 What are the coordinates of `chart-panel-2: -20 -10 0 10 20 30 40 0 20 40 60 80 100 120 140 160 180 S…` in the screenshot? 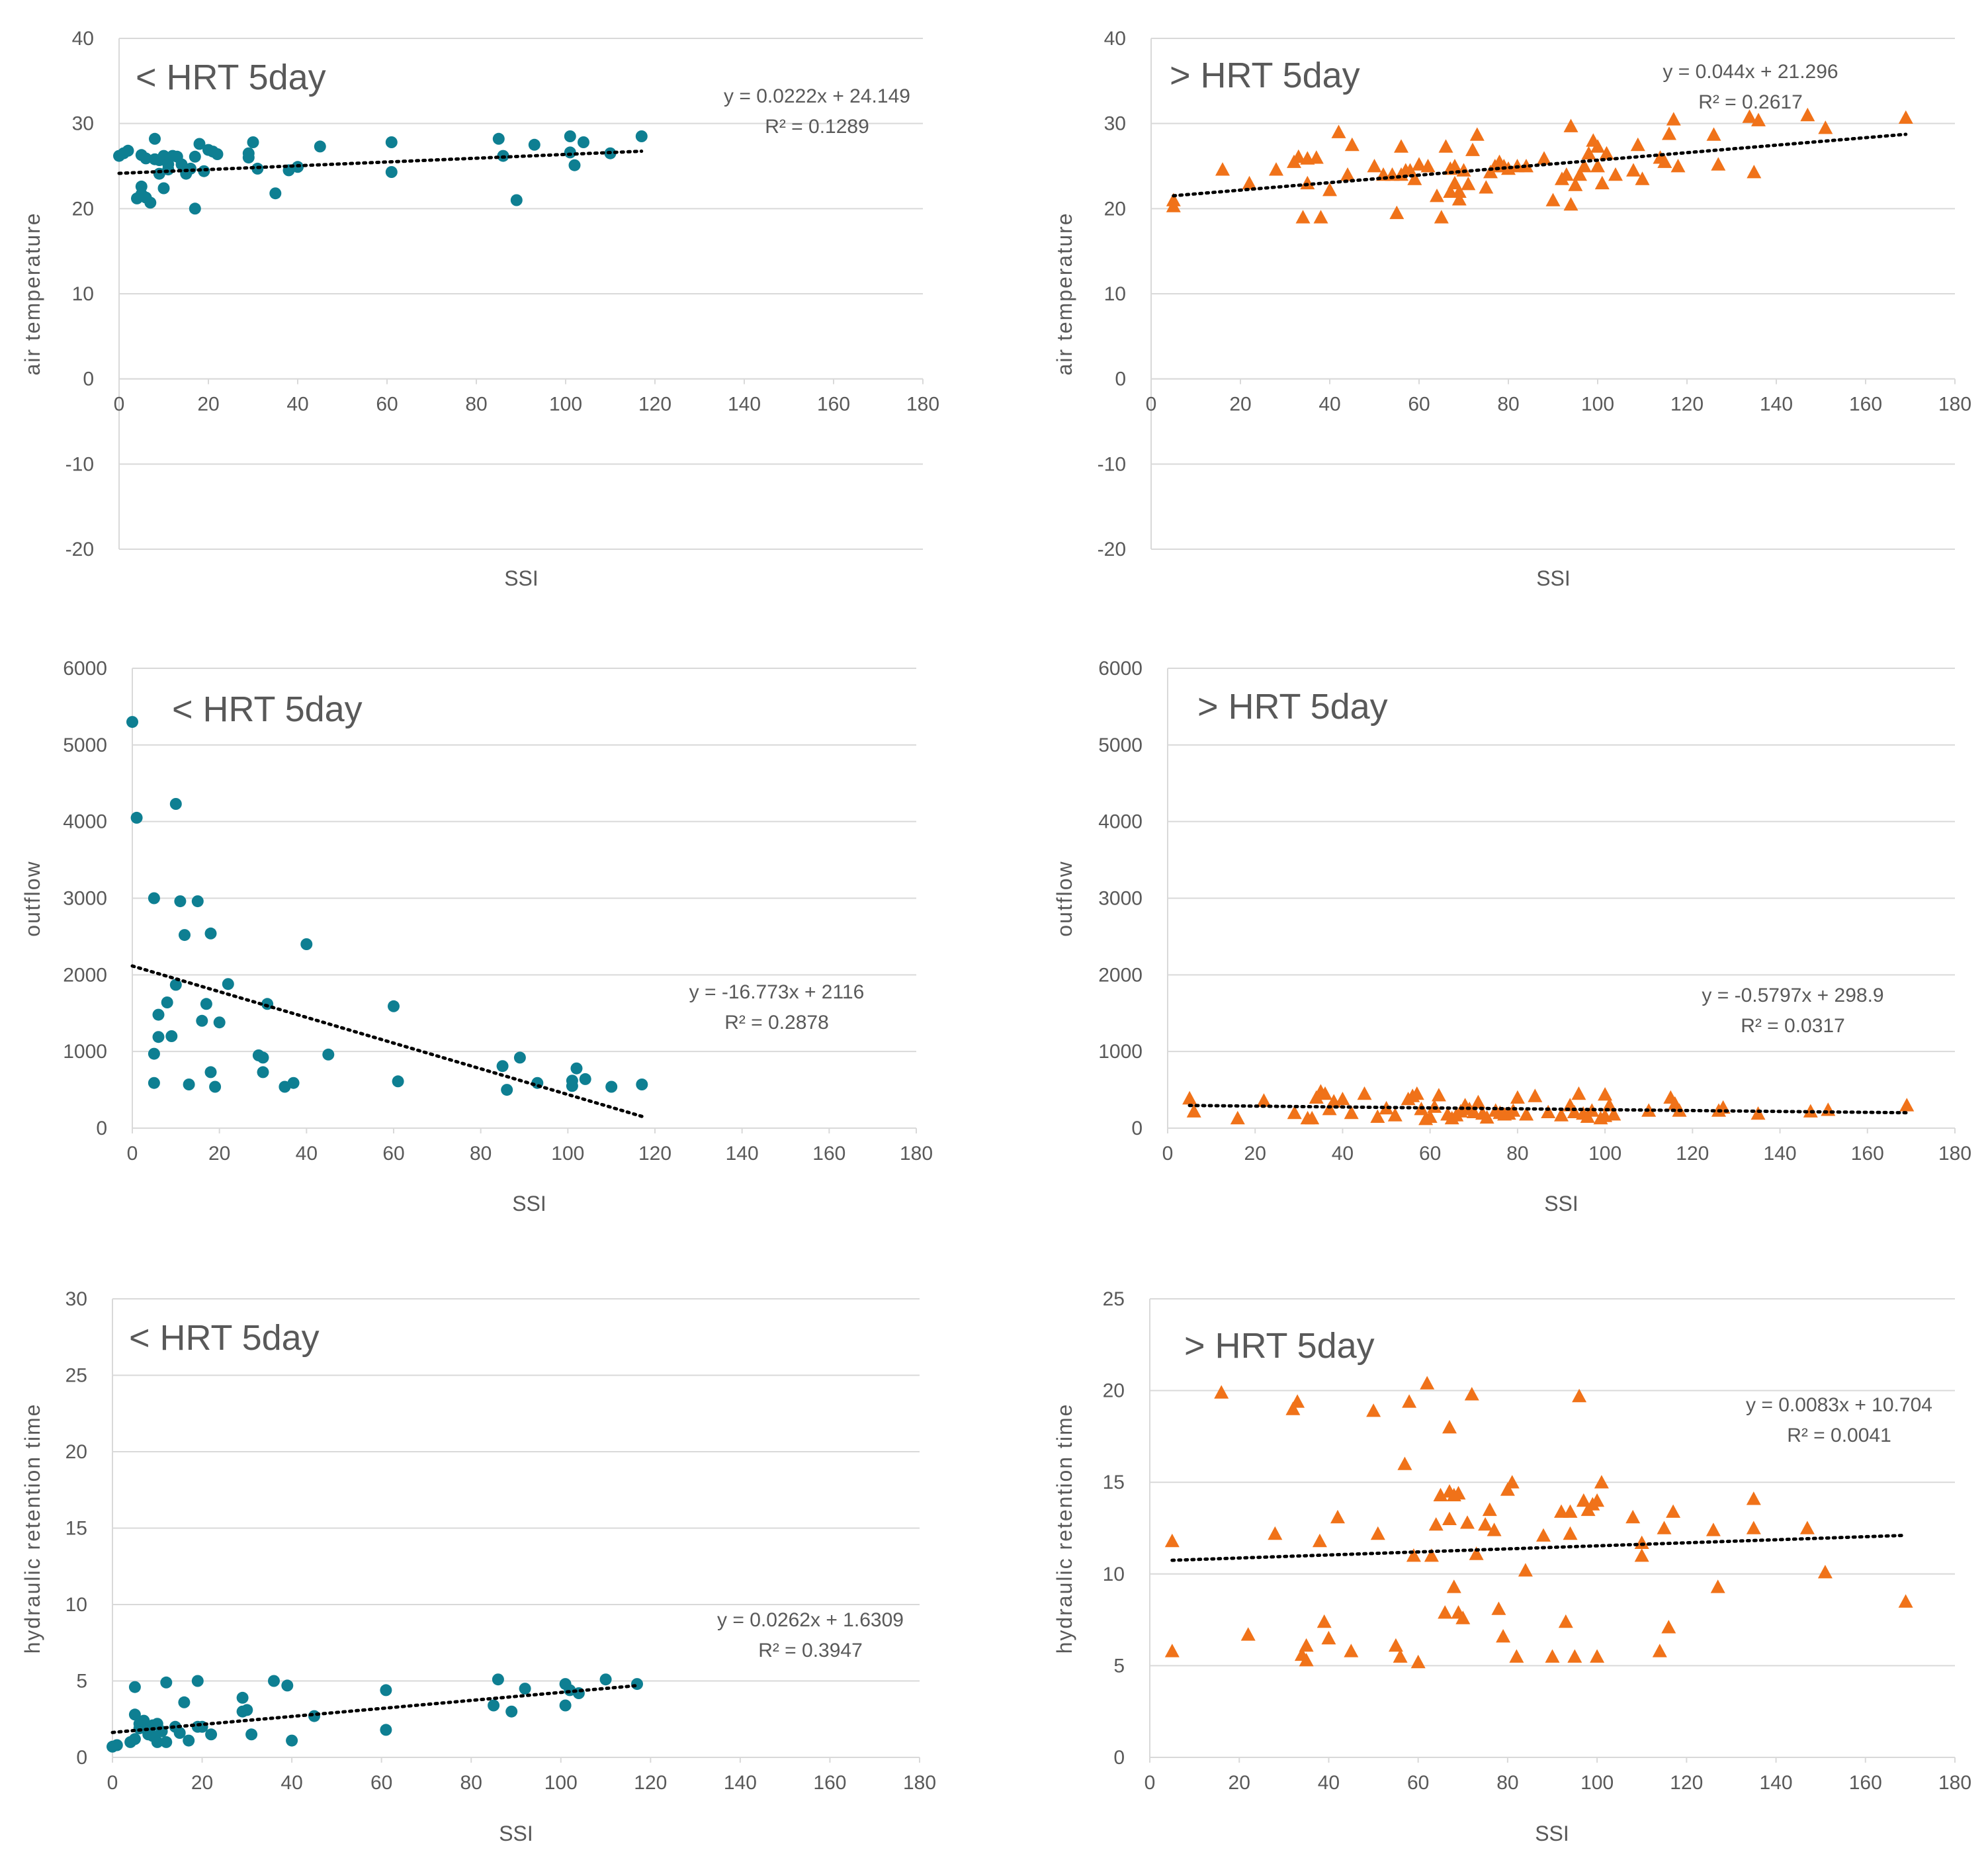 It's located at (1512, 309).